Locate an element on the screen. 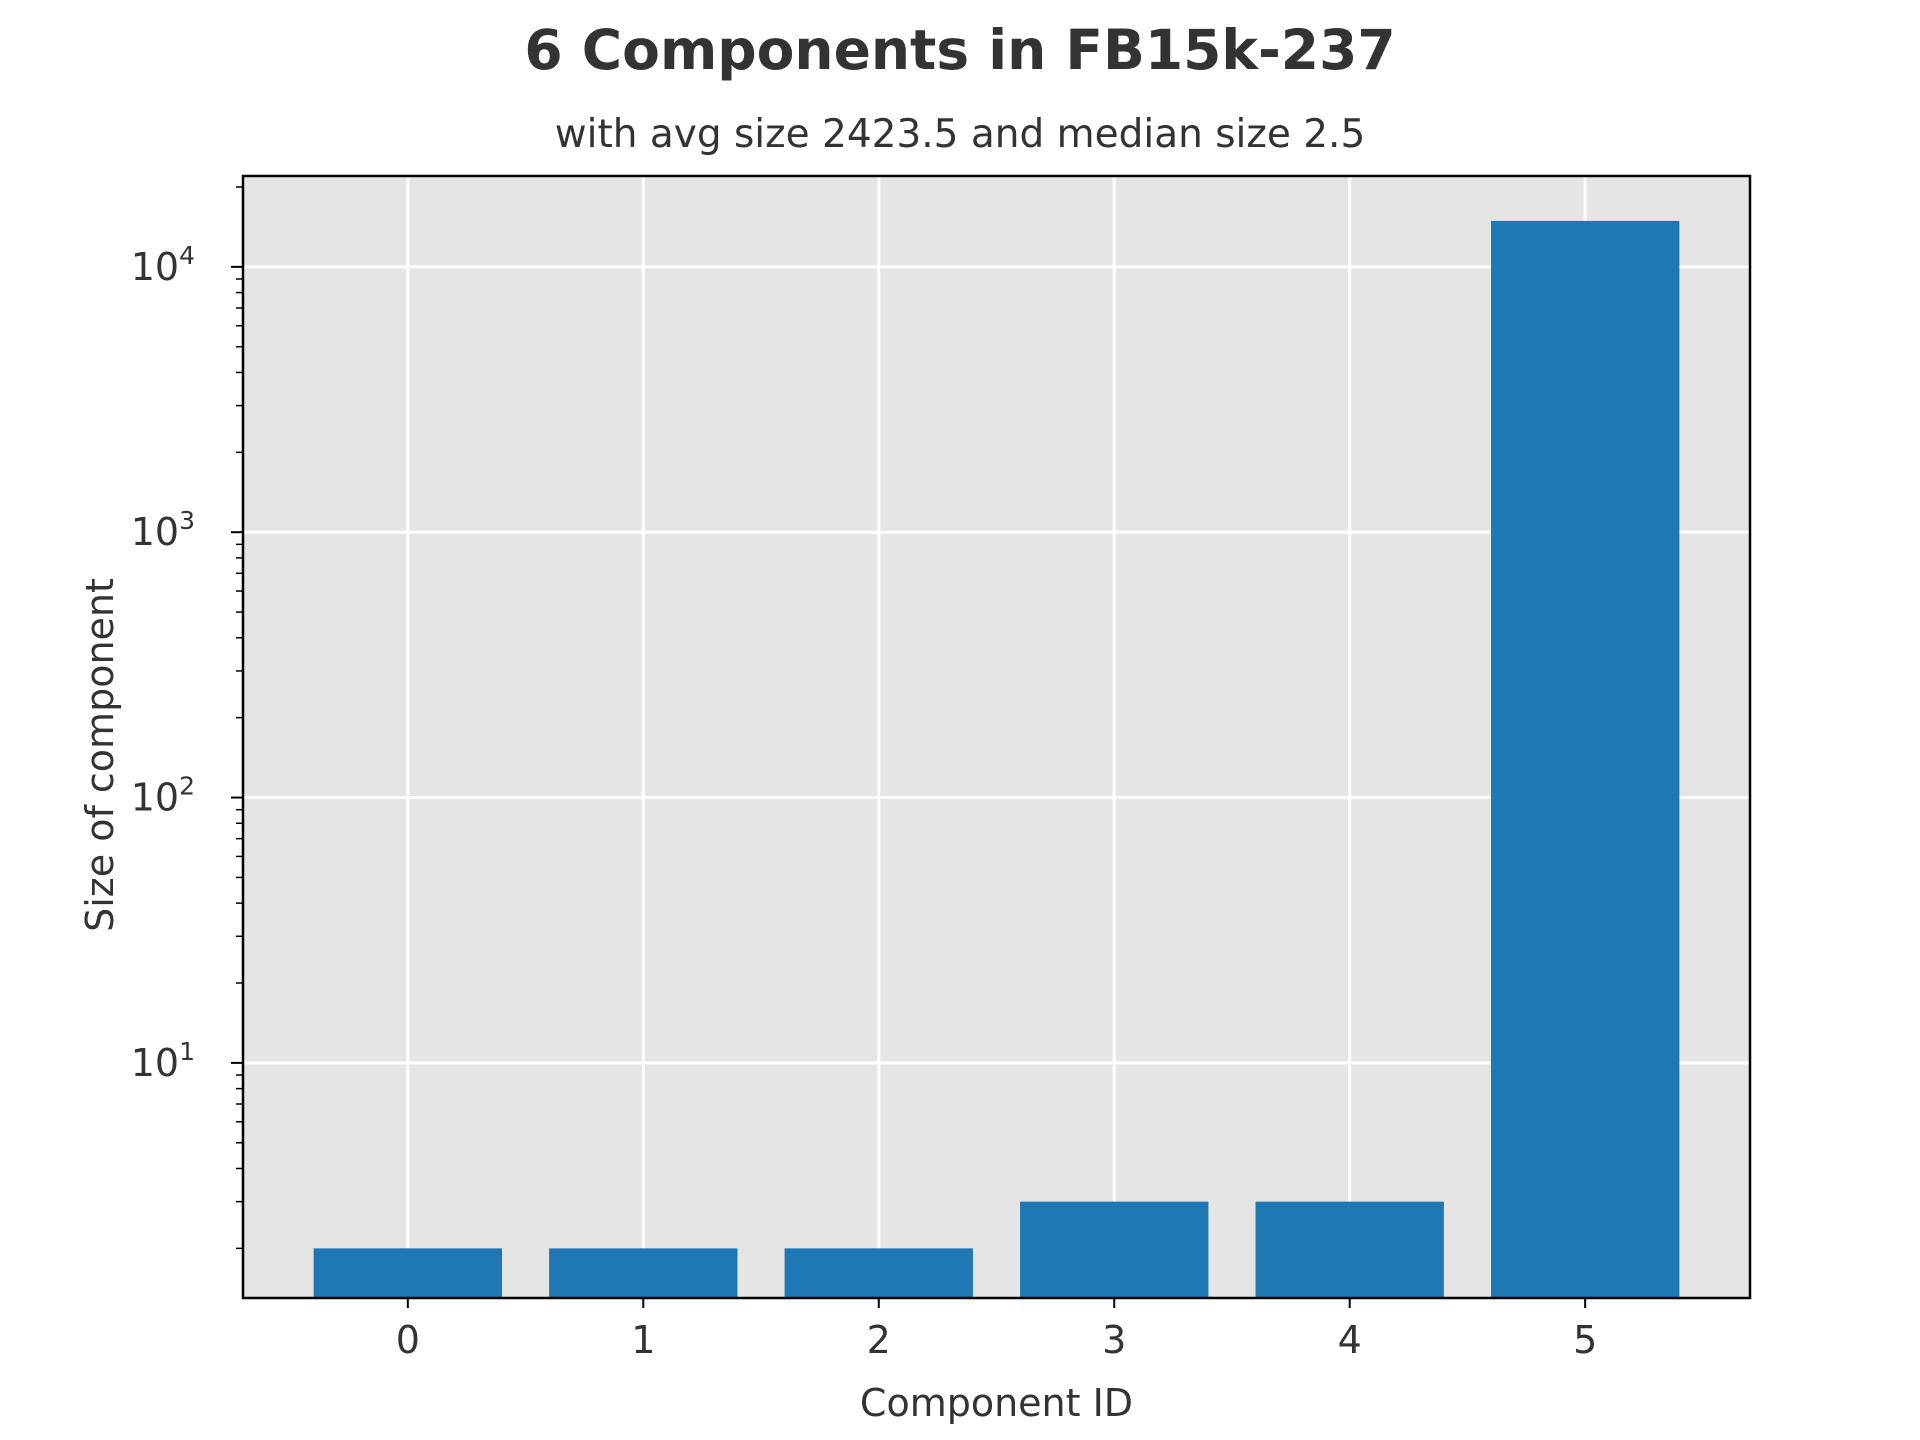 The width and height of the screenshot is (1920, 1440). y-tick-exponent: 3 is located at coordinates (187, 520).